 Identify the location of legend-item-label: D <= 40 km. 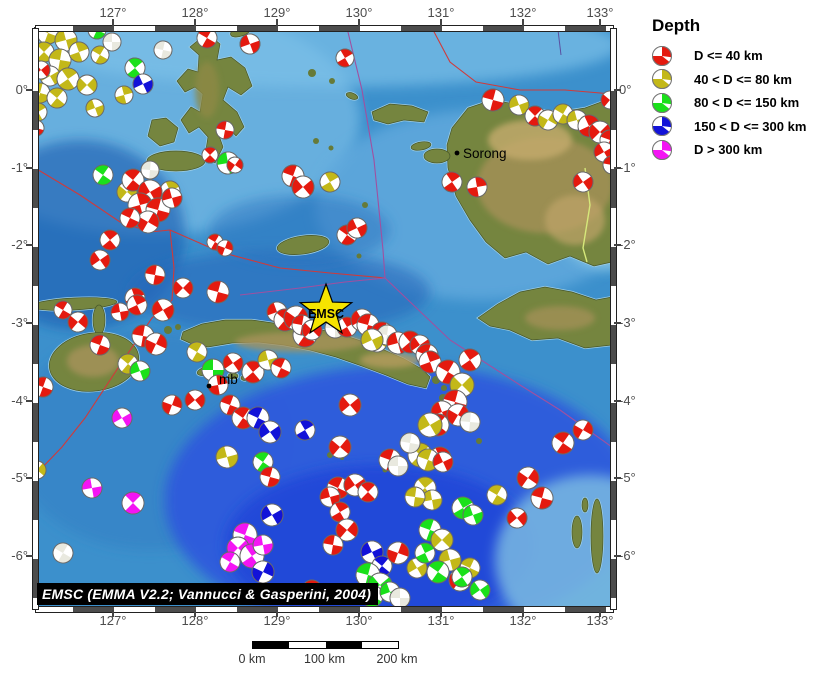
(728, 56).